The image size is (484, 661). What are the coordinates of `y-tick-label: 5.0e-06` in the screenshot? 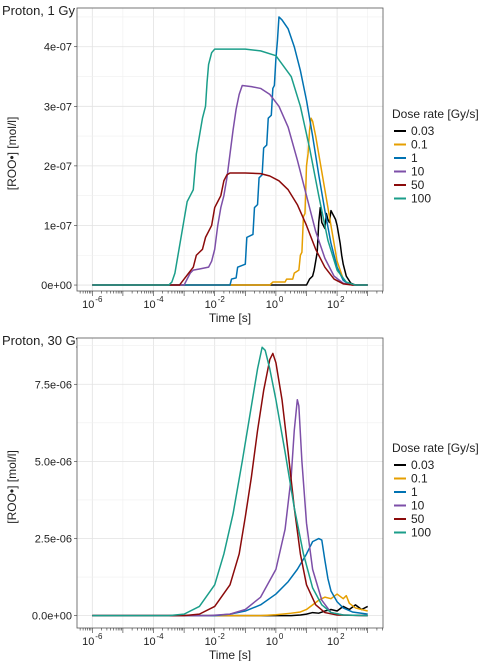 It's located at (53, 462).